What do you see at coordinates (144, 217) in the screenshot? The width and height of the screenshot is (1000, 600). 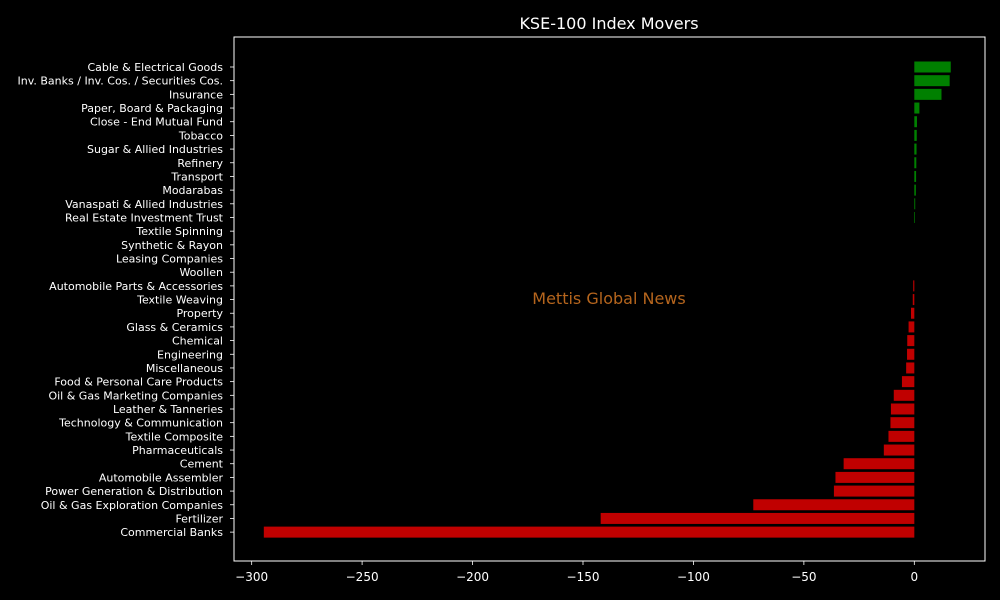 I see `category-label: Real Estate Investment Trust` at bounding box center [144, 217].